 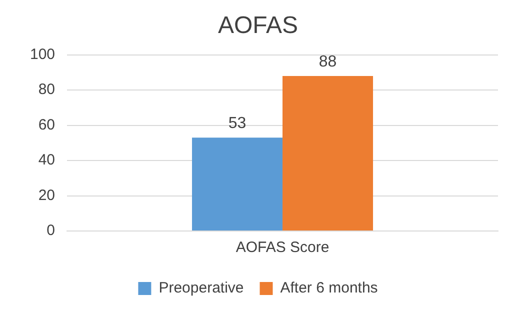 I want to click on y-tick-label: 40, so click(x=47, y=160).